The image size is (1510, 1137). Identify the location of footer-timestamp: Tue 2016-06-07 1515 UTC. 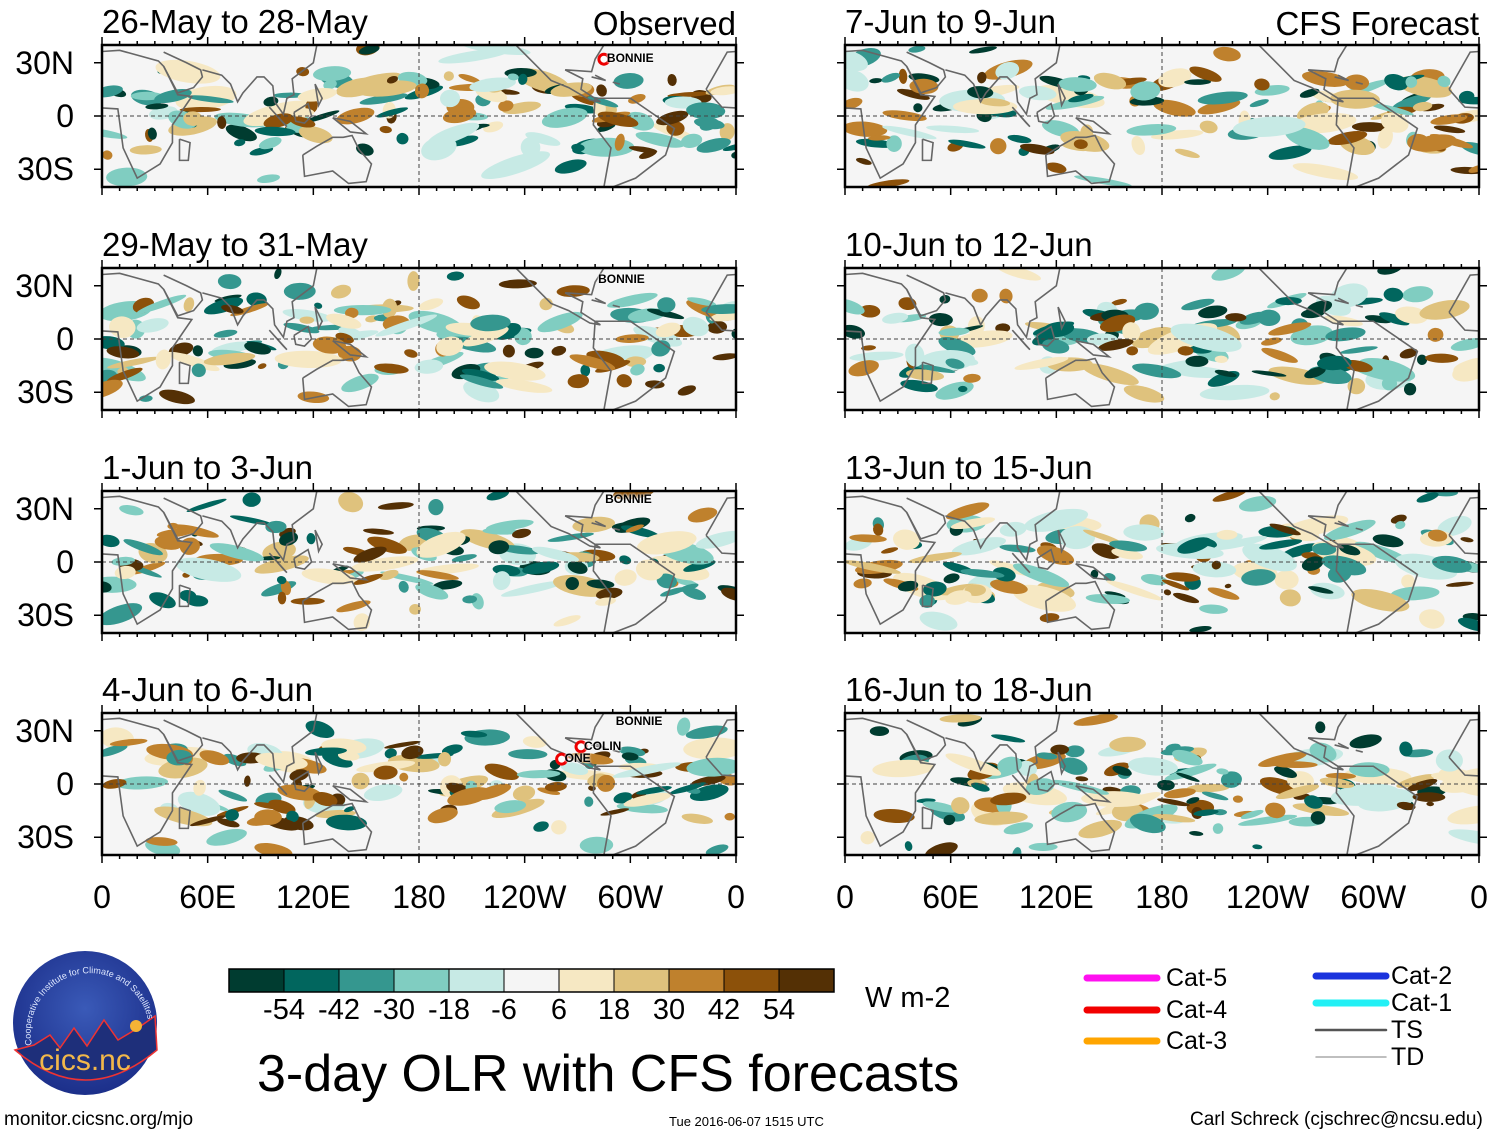
(746, 1121).